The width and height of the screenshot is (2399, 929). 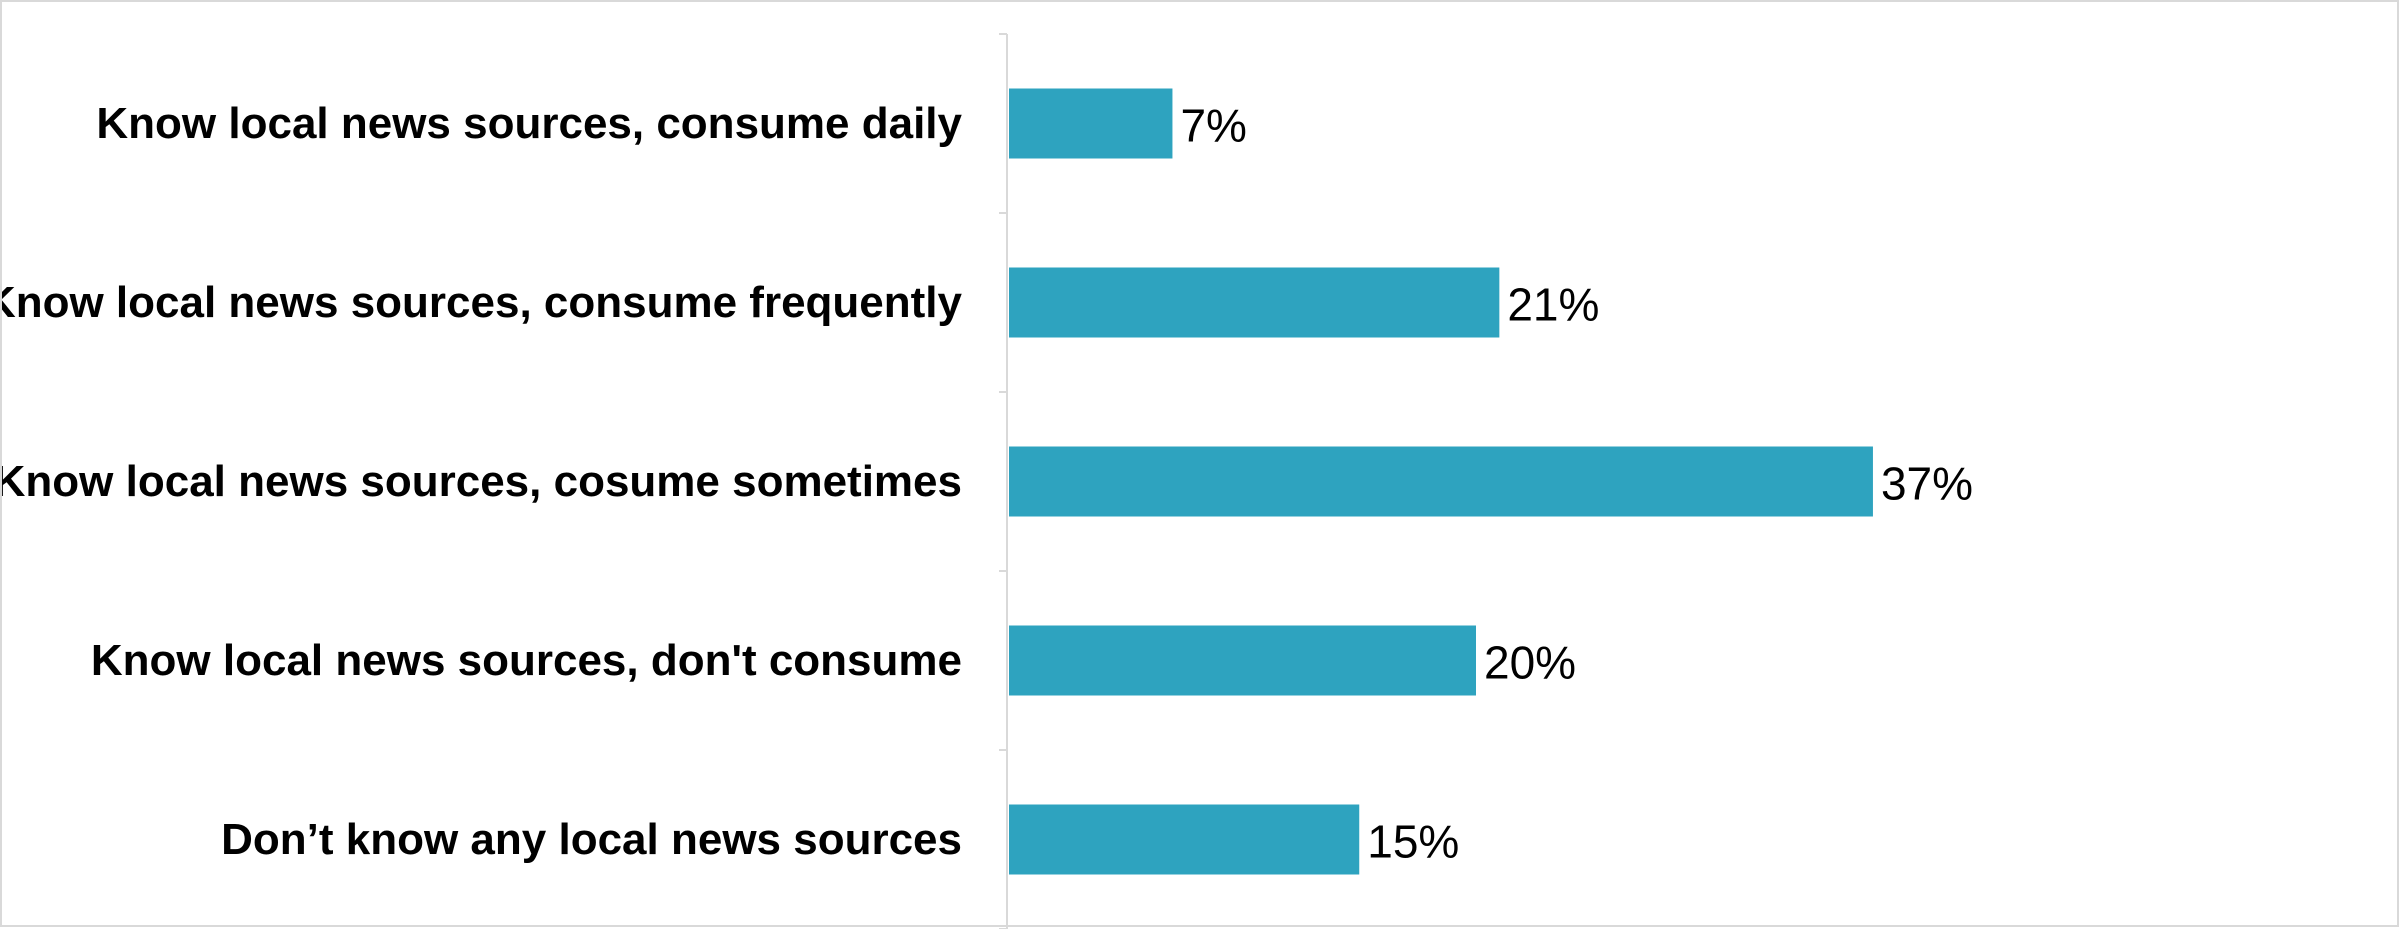 What do you see at coordinates (1553, 305) in the screenshot?
I see `value-label: 21%` at bounding box center [1553, 305].